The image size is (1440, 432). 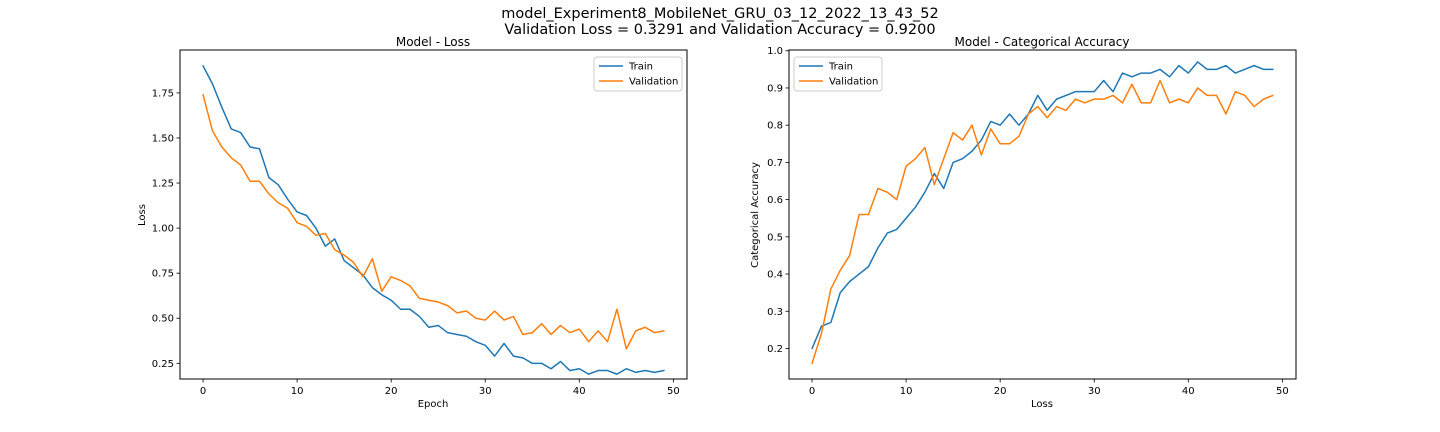 I want to click on loss-y-tick-label: 1.75, so click(x=163, y=93).